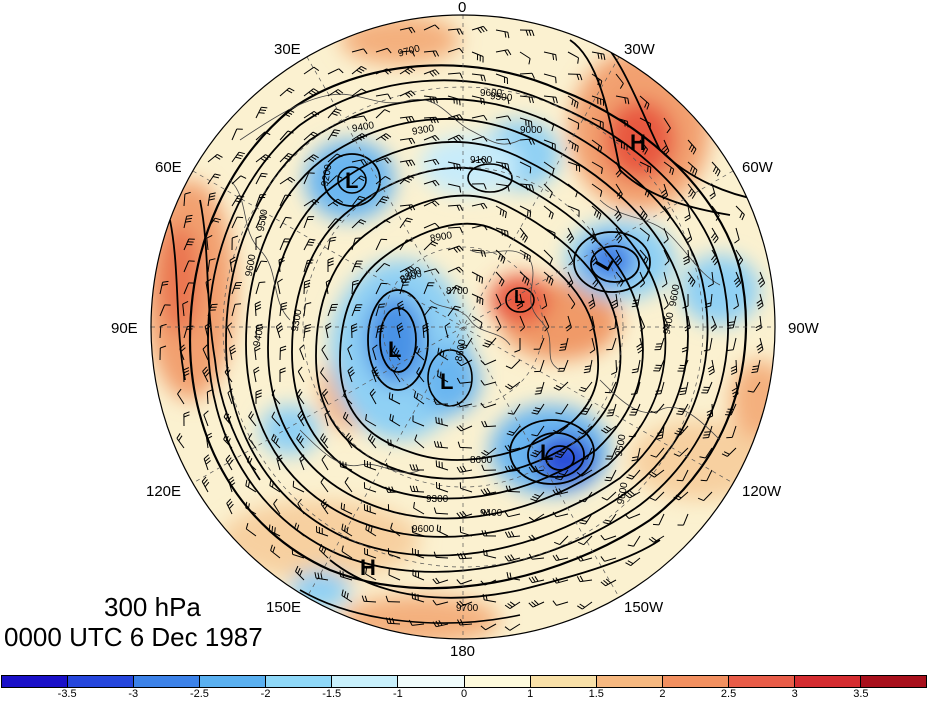  Describe the element at coordinates (519, 297) in the screenshot. I see `low-center-label: L` at that location.